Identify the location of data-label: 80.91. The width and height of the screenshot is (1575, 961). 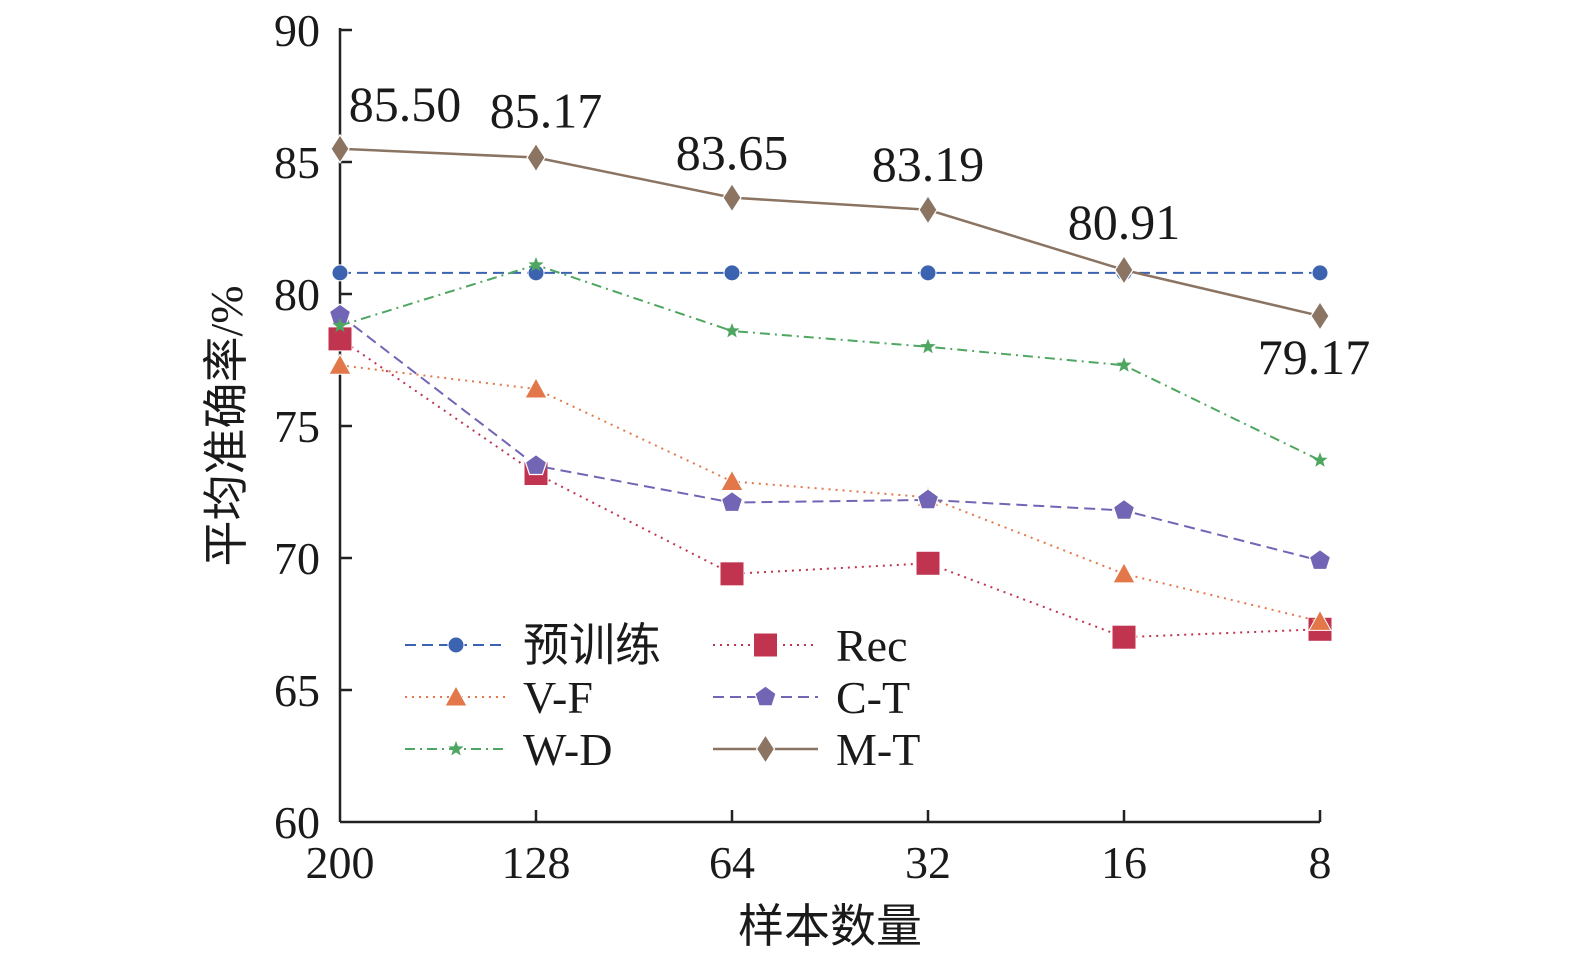
(1124, 222).